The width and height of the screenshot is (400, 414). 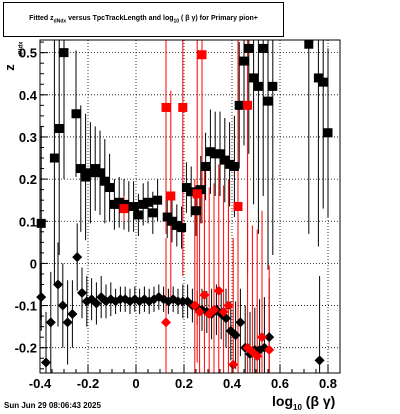 What do you see at coordinates (318, 401) in the screenshot?
I see `x-axis-label-post: (β γ)` at bounding box center [318, 401].